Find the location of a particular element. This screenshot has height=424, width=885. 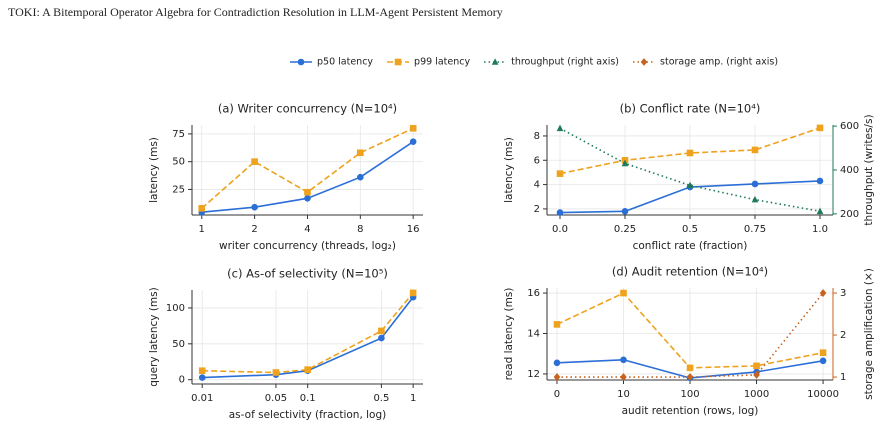

x-tick-label: 0 is located at coordinates (557, 394).